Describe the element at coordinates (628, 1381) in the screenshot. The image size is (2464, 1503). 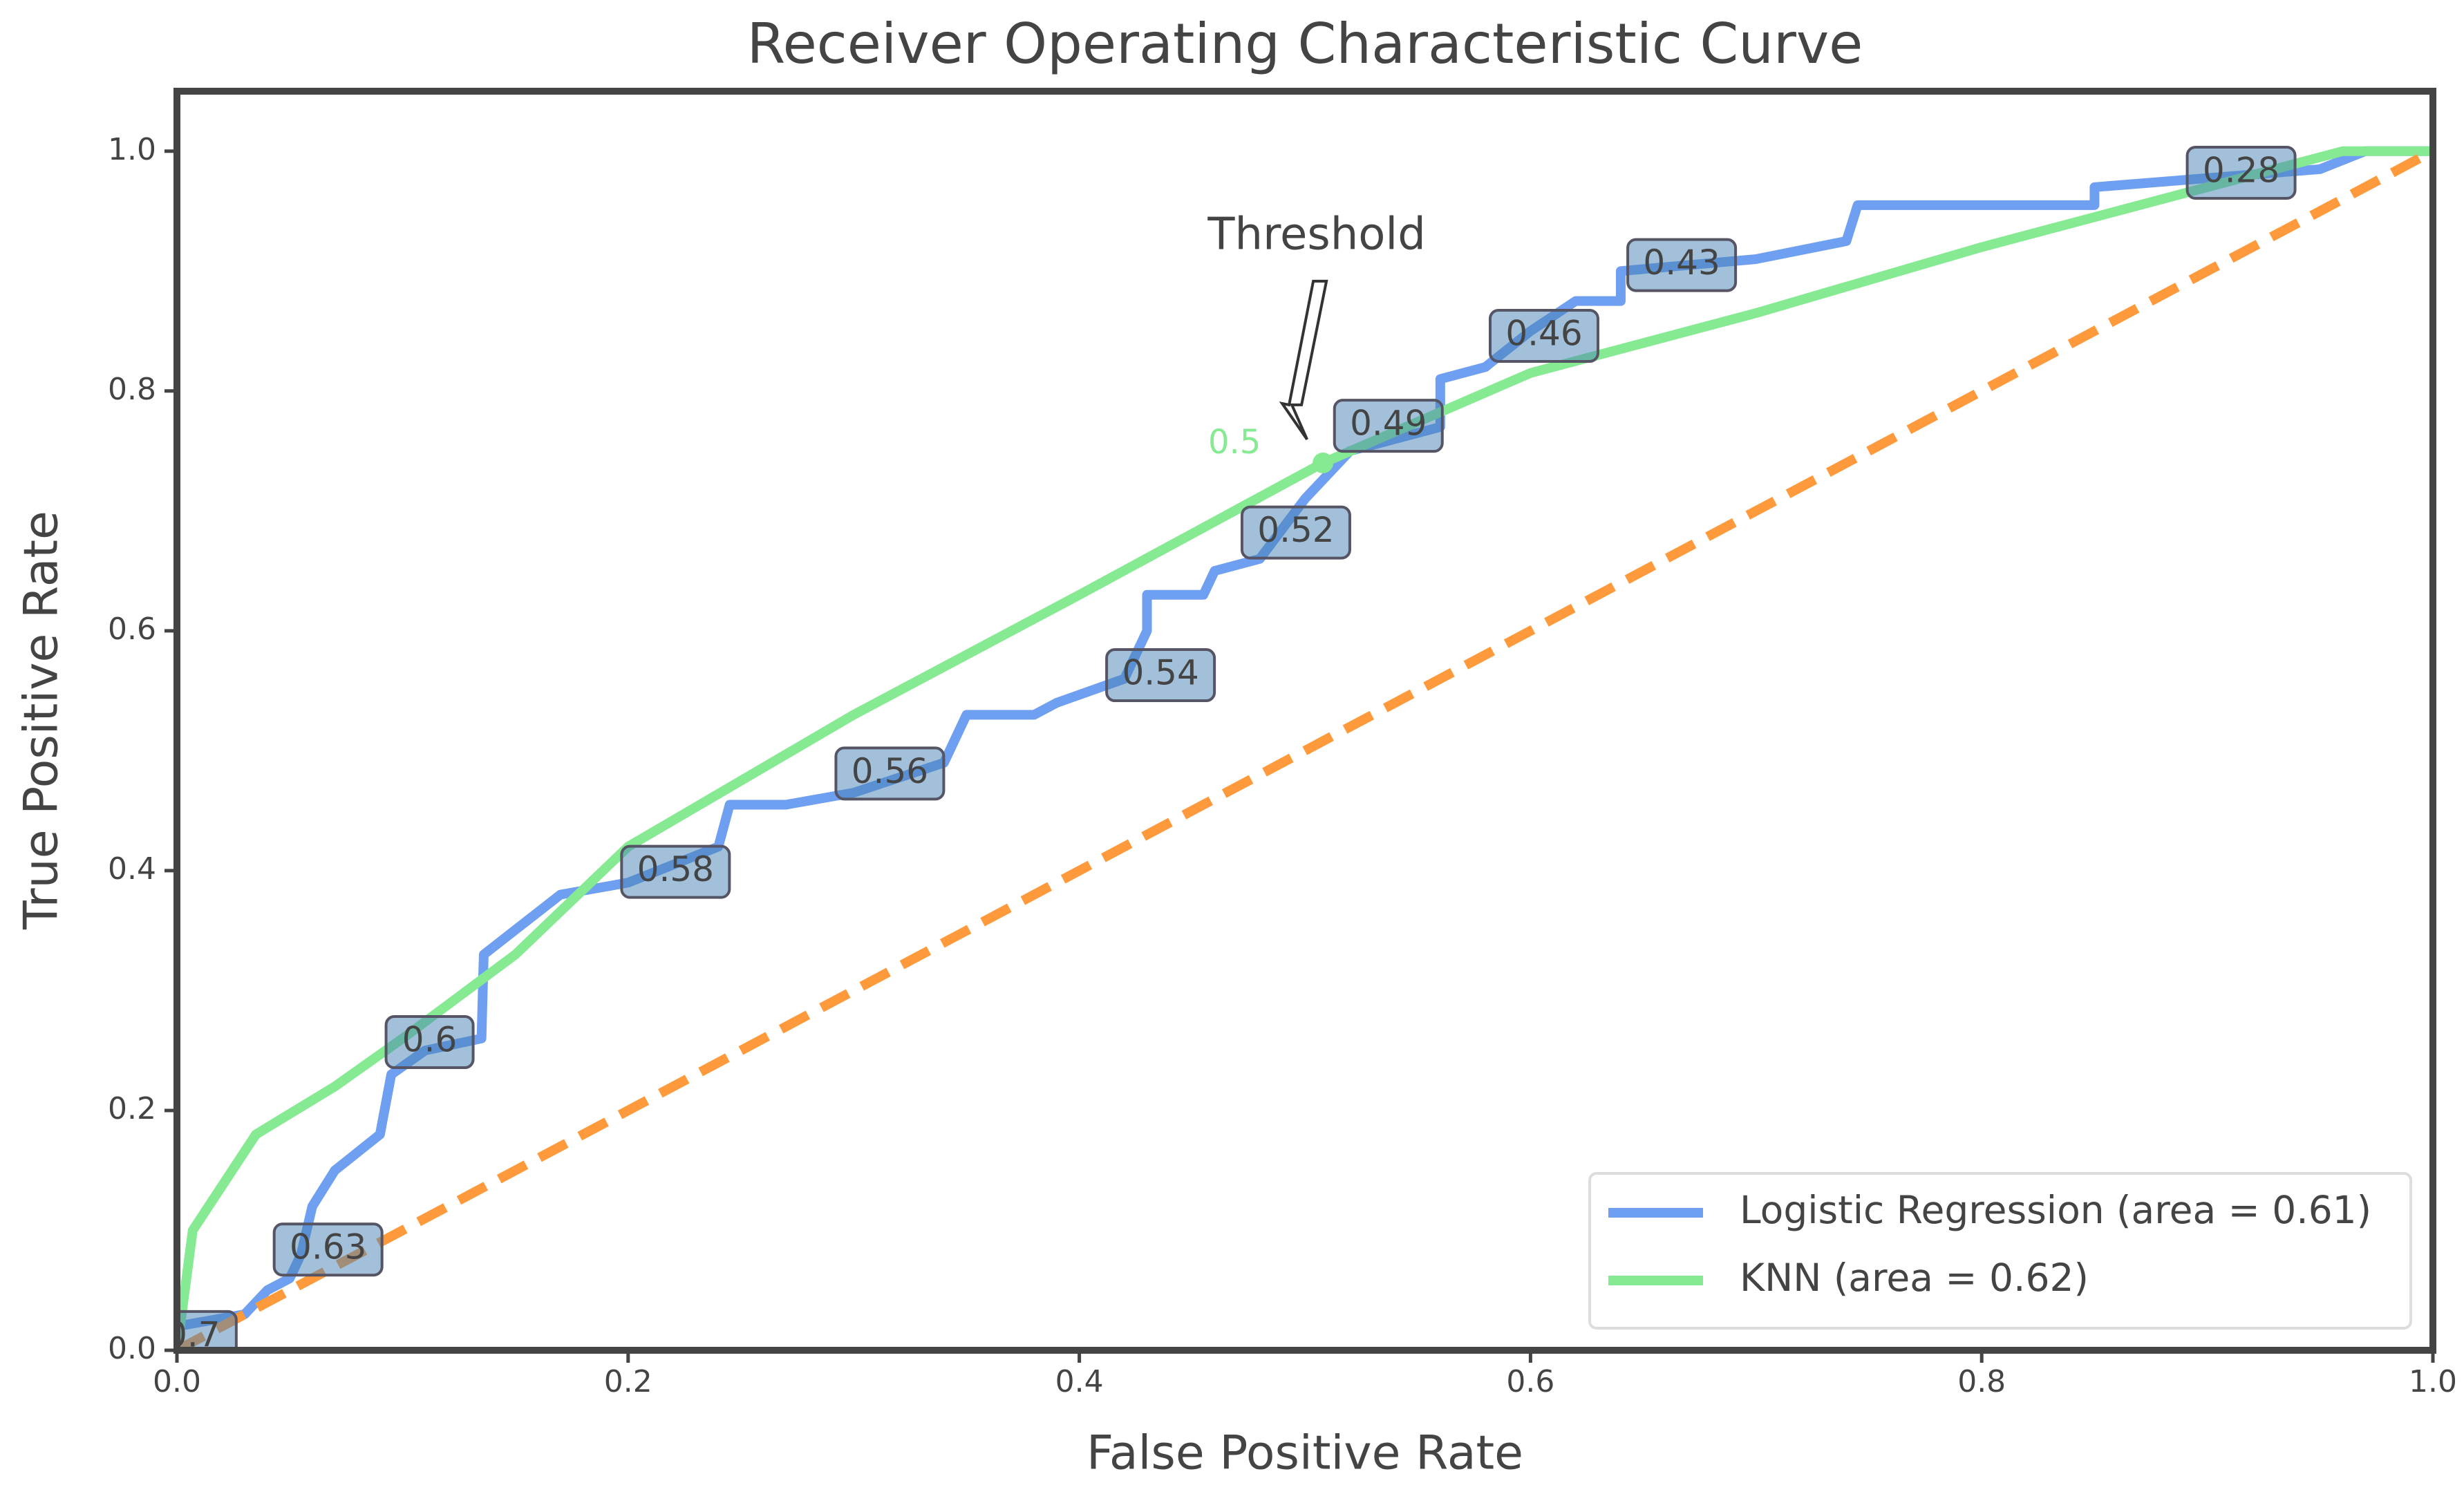
I see `x-tick-label: 0.2` at that location.